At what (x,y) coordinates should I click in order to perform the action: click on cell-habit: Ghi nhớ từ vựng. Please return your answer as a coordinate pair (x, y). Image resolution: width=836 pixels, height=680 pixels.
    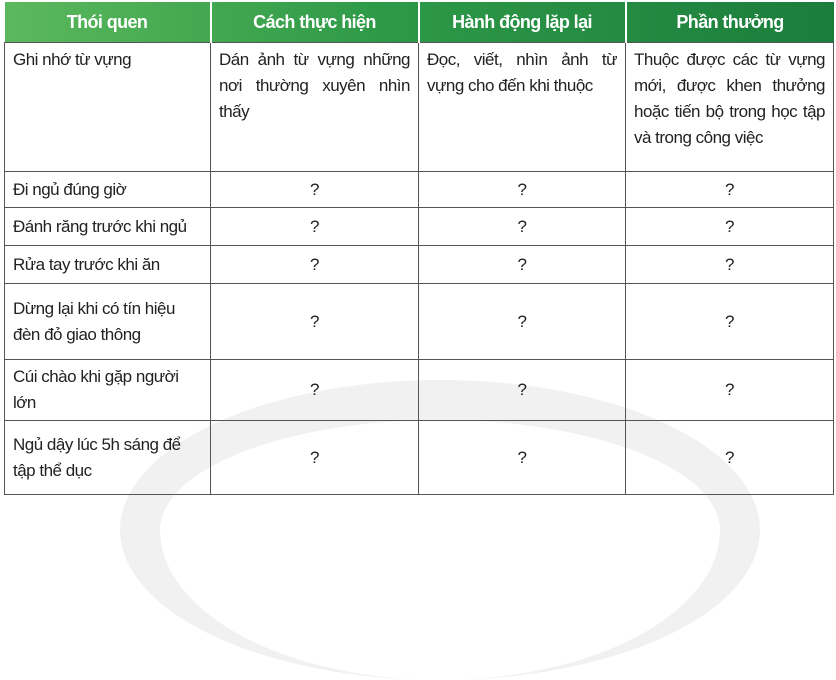
    Looking at the image, I should click on (107, 107).